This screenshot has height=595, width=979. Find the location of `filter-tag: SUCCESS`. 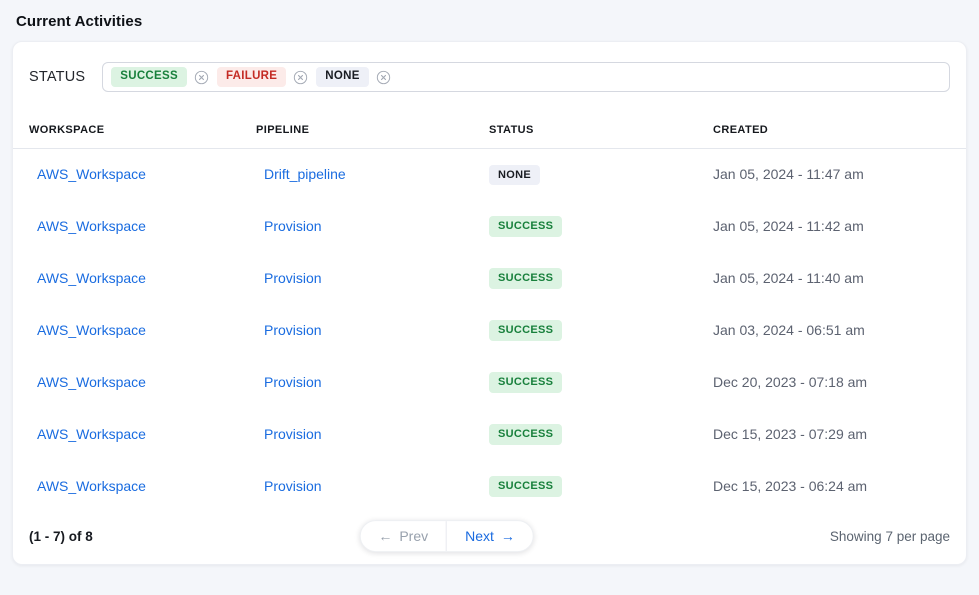

filter-tag: SUCCESS is located at coordinates (160, 77).